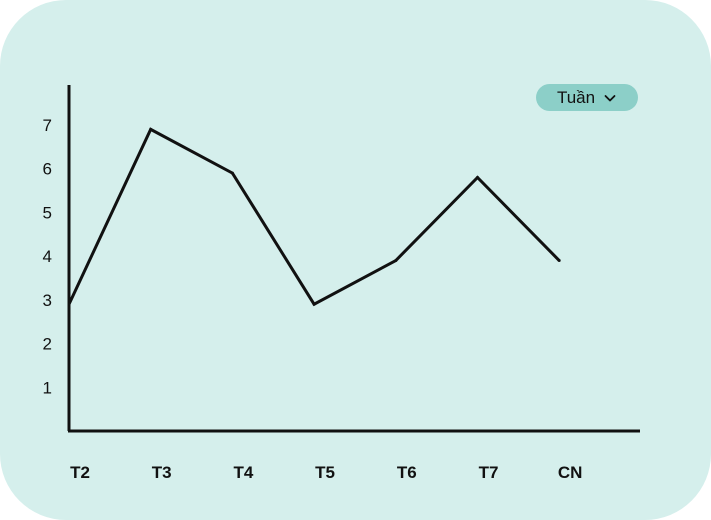 The image size is (711, 520). I want to click on period-dropdown: Tuần, so click(587, 97).